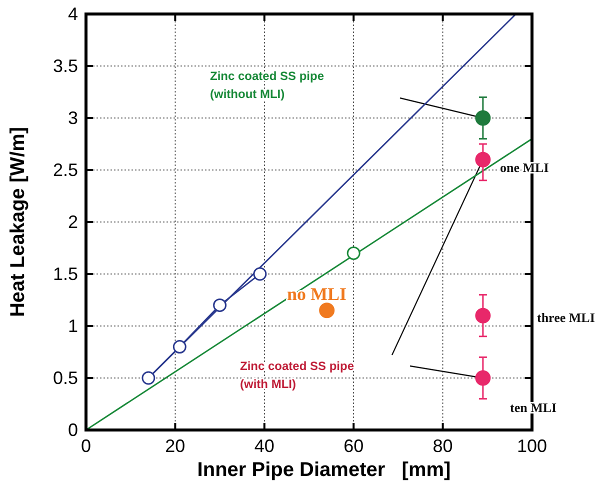 The height and width of the screenshot is (484, 601). I want to click on y-tick-label: 1, so click(73, 326).